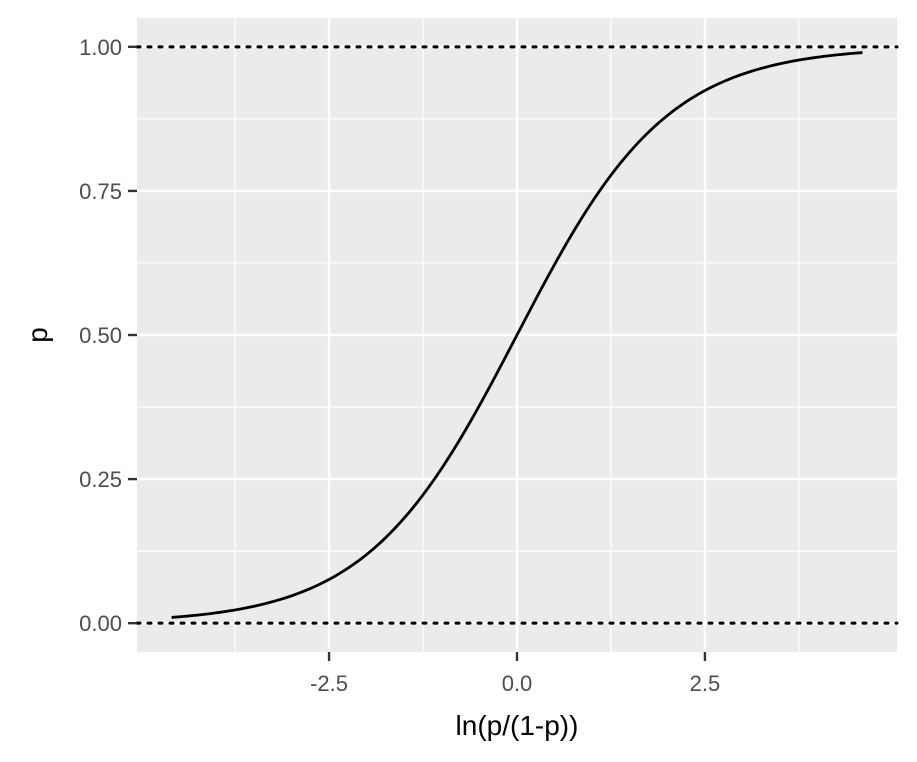 The height and width of the screenshot is (762, 917). Describe the element at coordinates (100, 335) in the screenshot. I see `y-tick-label: 0.50` at that location.